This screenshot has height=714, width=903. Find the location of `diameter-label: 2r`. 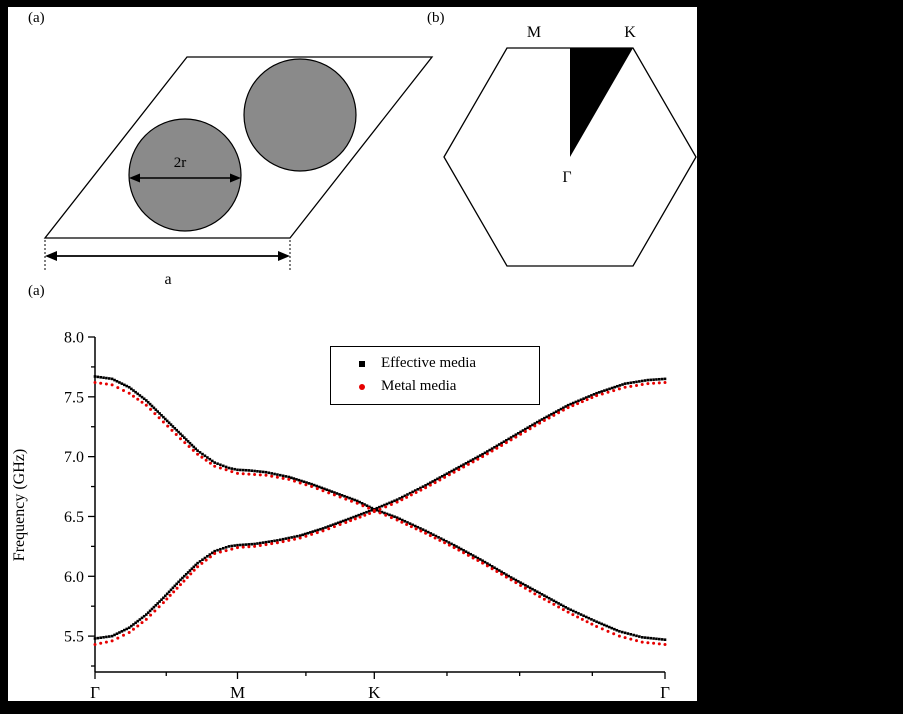

diameter-label: 2r is located at coordinates (180, 163).